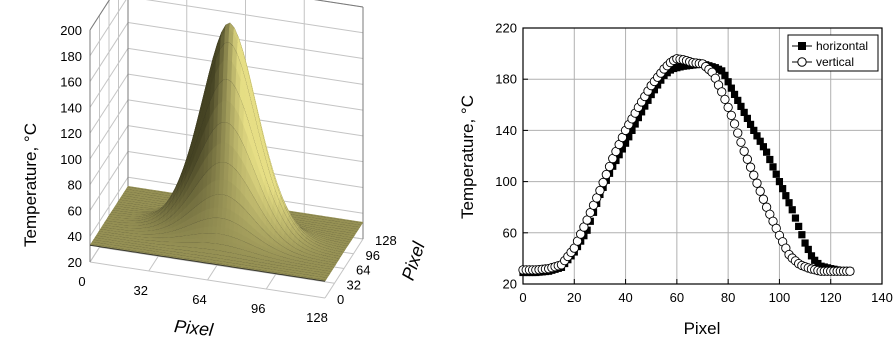  I want to click on x-tick-label: 120, so click(831, 297).